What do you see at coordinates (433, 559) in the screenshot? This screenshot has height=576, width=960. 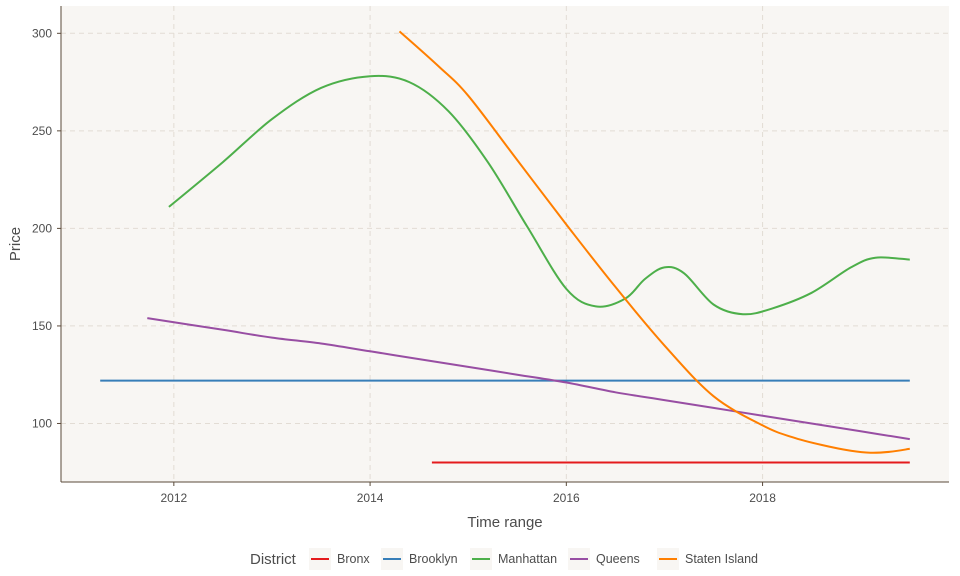 I see `legend-label-brooklyn: Brooklyn` at bounding box center [433, 559].